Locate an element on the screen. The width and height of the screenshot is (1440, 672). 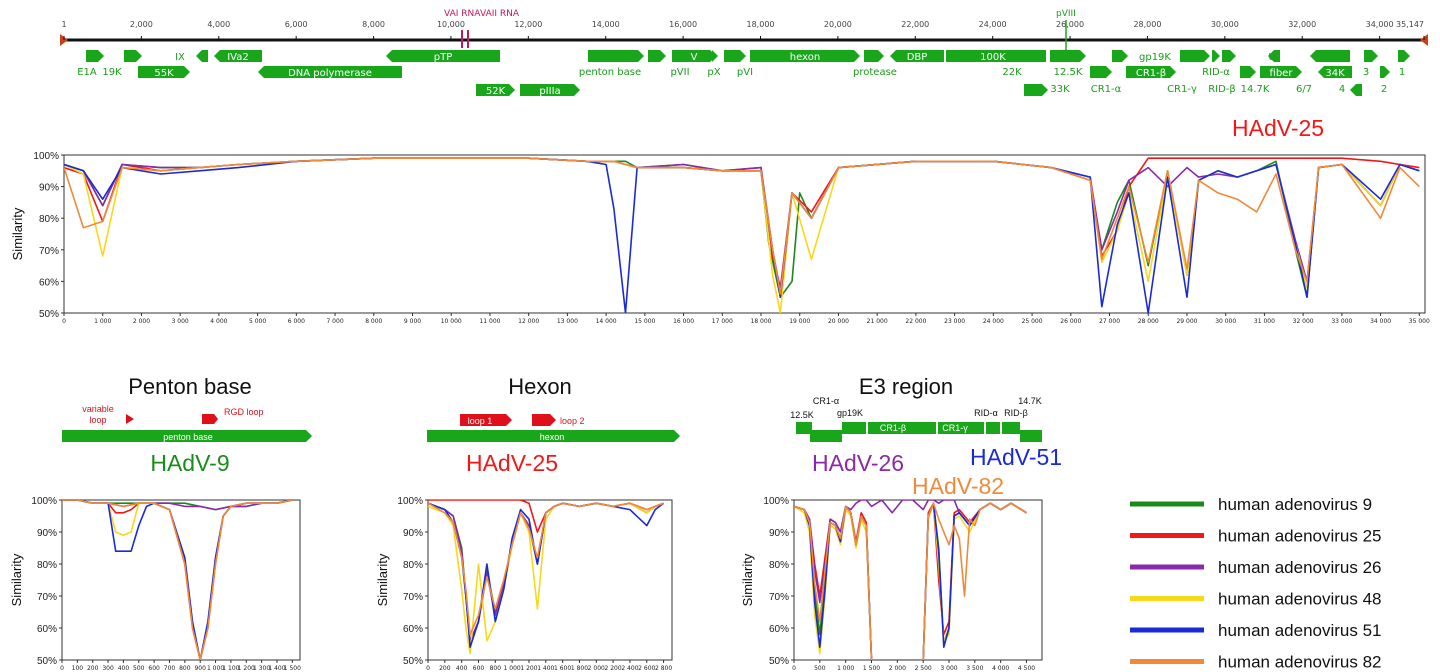
e3-annotation-hadv82: HAdV-82 is located at coordinates (958, 486).